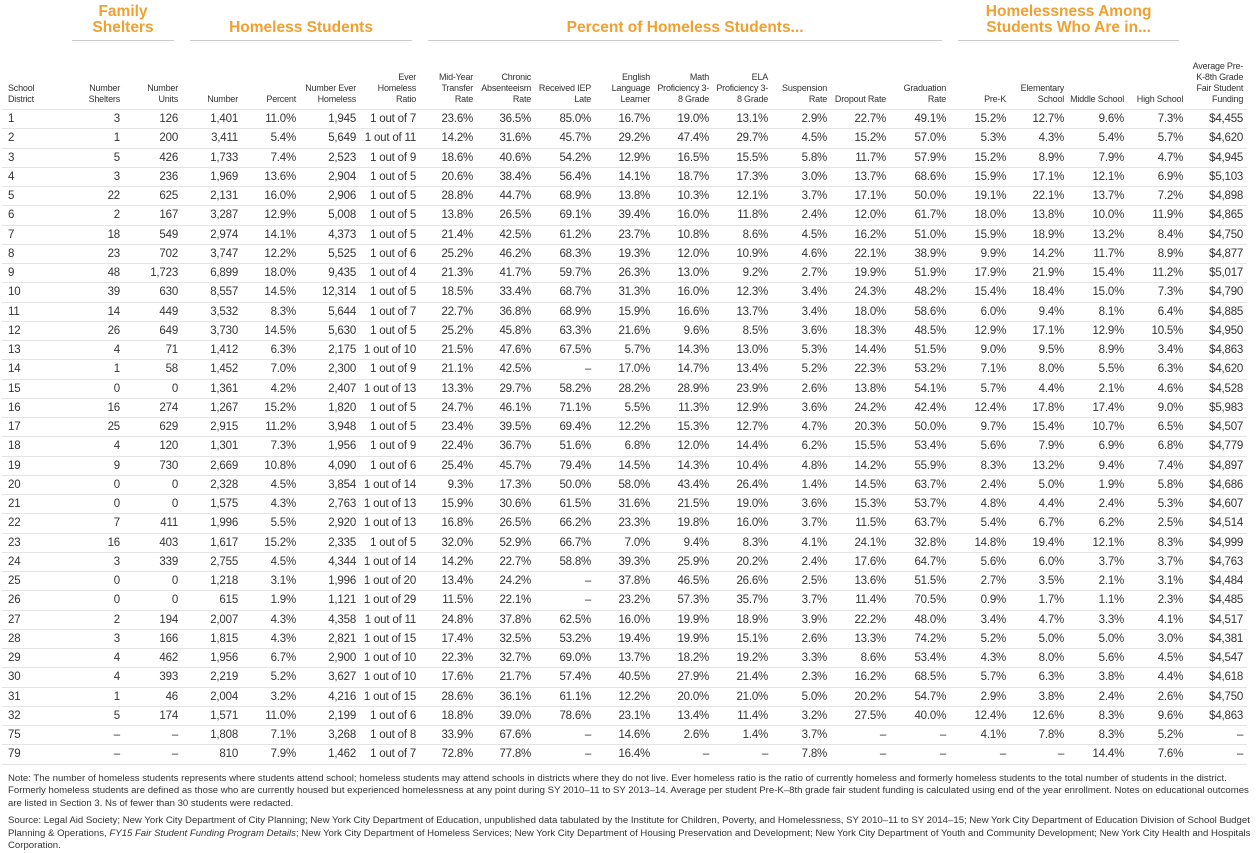 Image resolution: width=1260 pixels, height=853 pixels. What do you see at coordinates (212, 600) in the screenshot?
I see `data-cell: 615` at bounding box center [212, 600].